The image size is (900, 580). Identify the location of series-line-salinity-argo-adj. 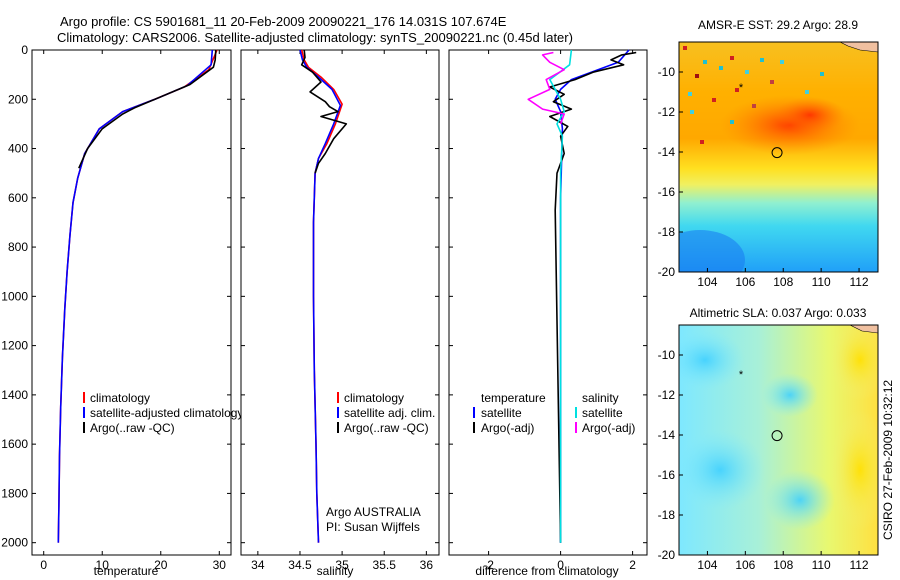
(546, 88).